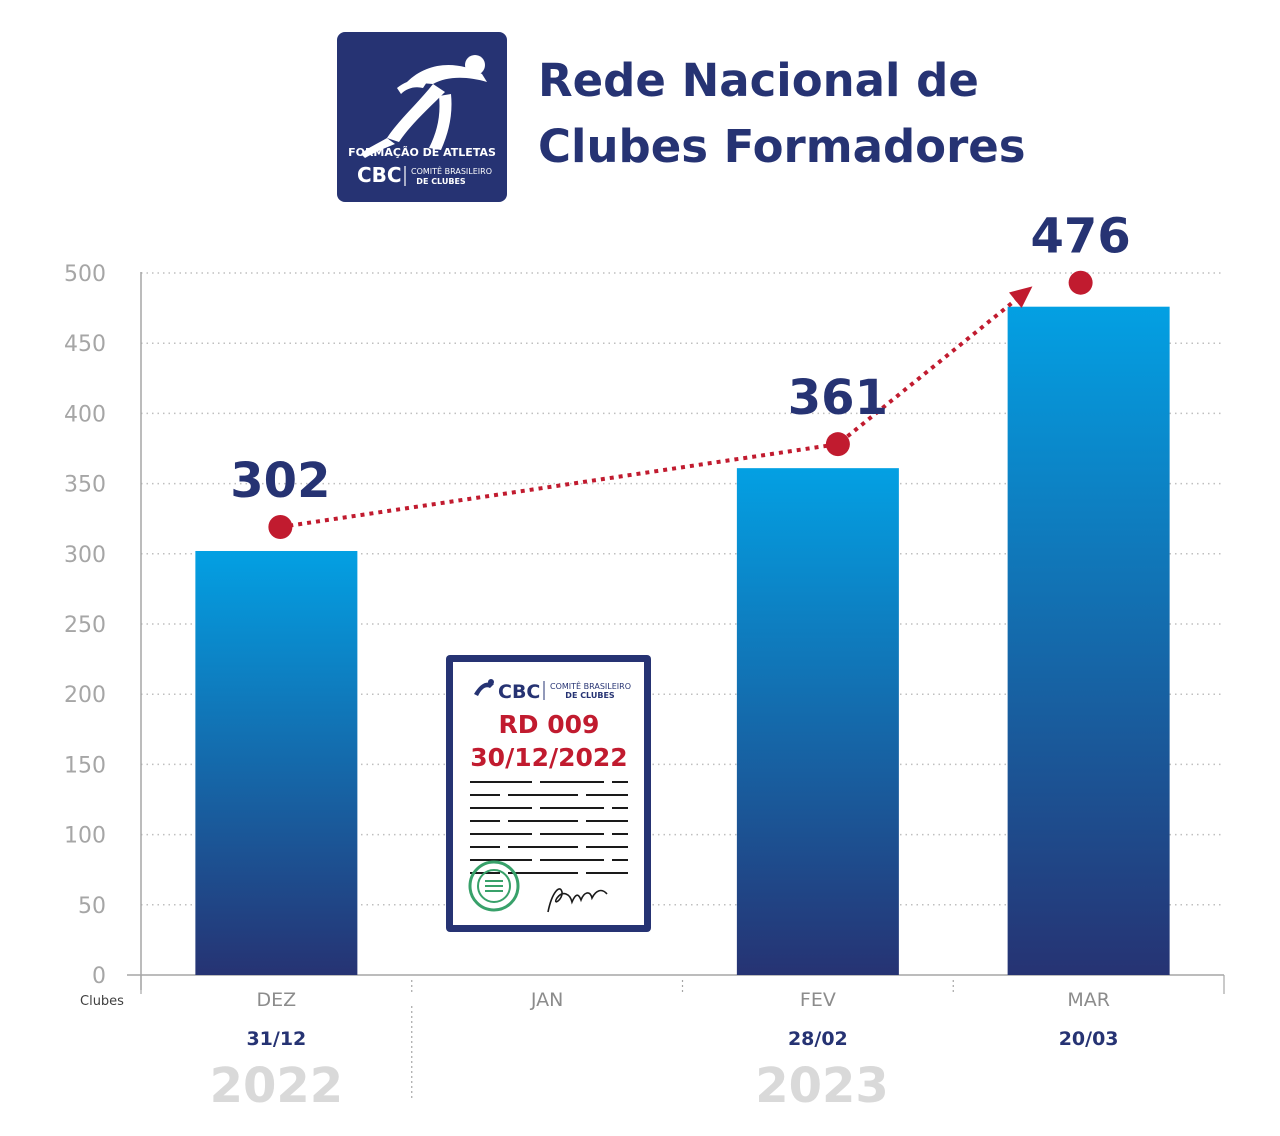  What do you see at coordinates (494, 886) in the screenshot?
I see `seal-icon` at bounding box center [494, 886].